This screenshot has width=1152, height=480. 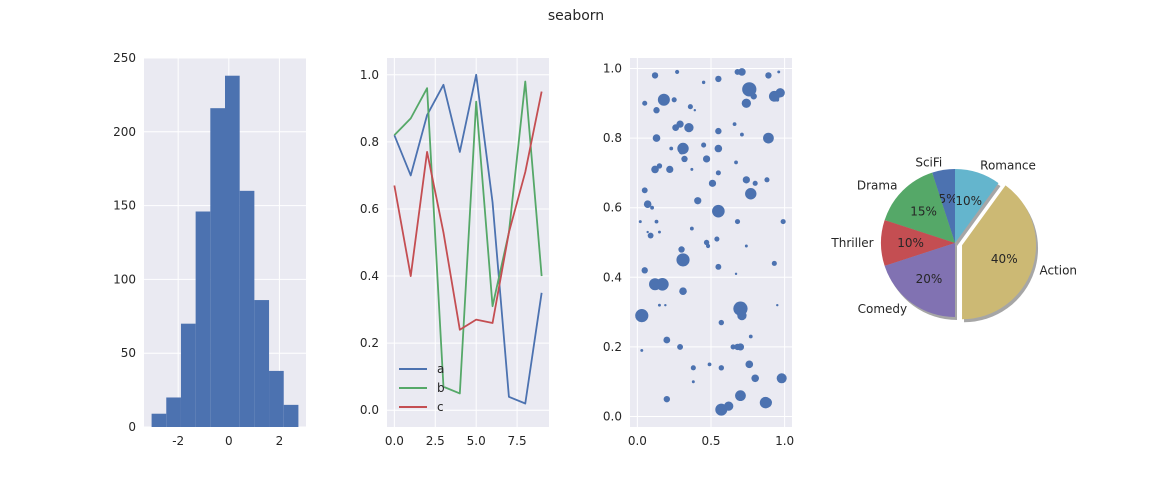 I want to click on x-tick-label: 7.5, so click(x=517, y=441).